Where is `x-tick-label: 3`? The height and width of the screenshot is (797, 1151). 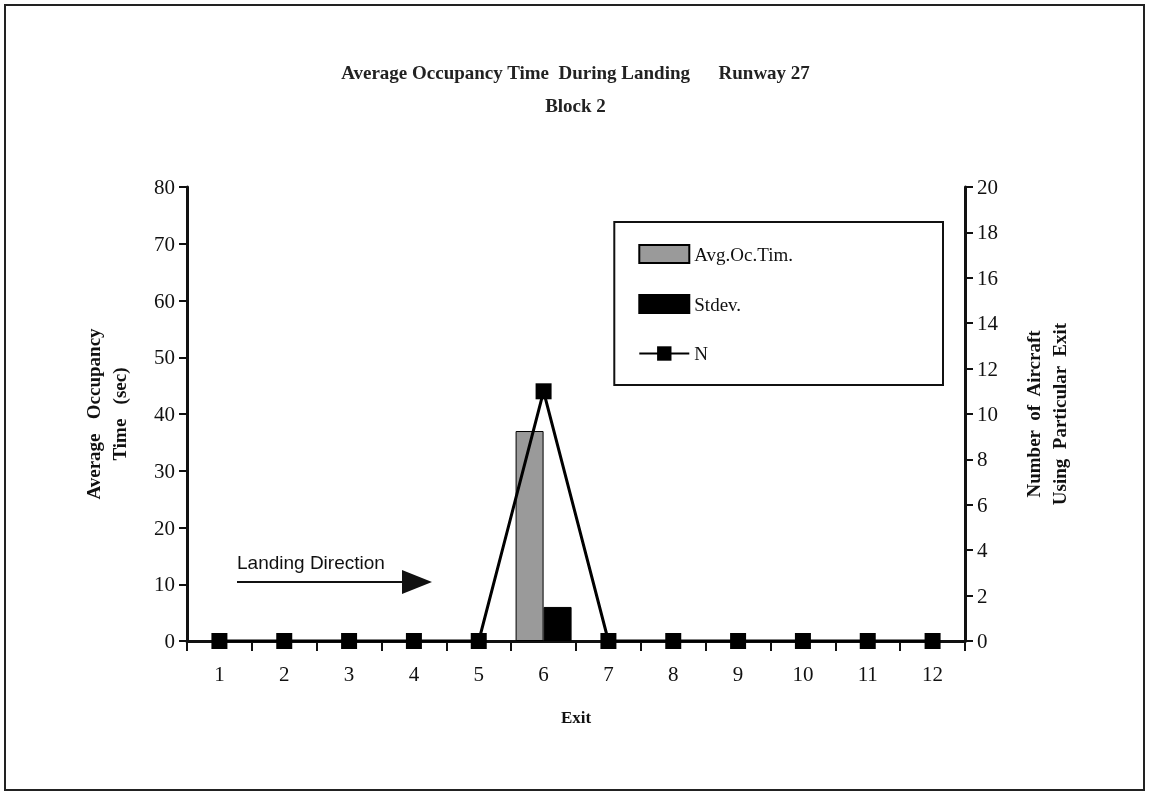
x-tick-label: 3 is located at coordinates (349, 673).